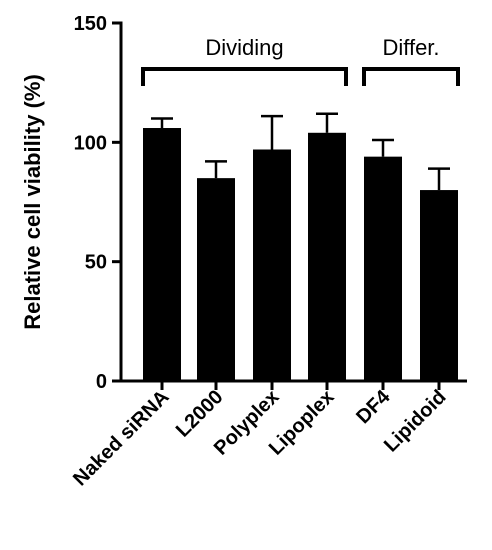 The image size is (492, 550). Describe the element at coordinates (96, 263) in the screenshot. I see `y-tick-label: 50` at that location.